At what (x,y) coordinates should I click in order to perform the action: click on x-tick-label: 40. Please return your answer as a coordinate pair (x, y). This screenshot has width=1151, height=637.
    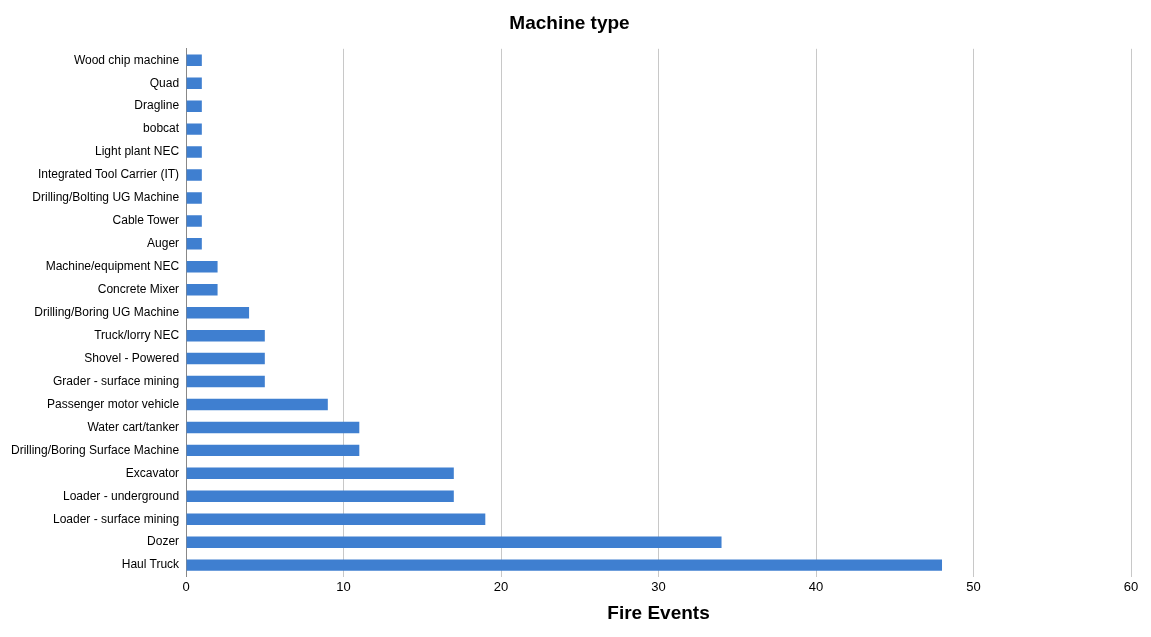
    Looking at the image, I should click on (816, 586).